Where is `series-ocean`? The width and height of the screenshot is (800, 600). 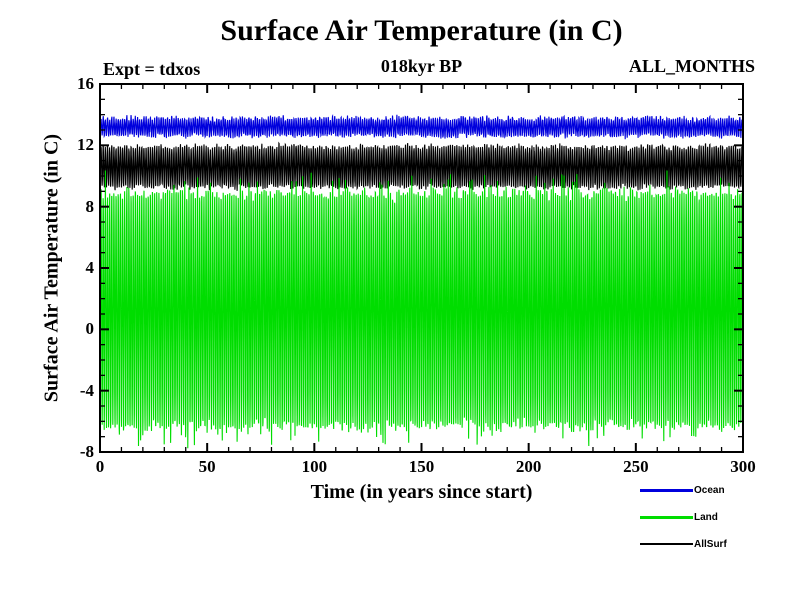
series-ocean is located at coordinates (421, 126).